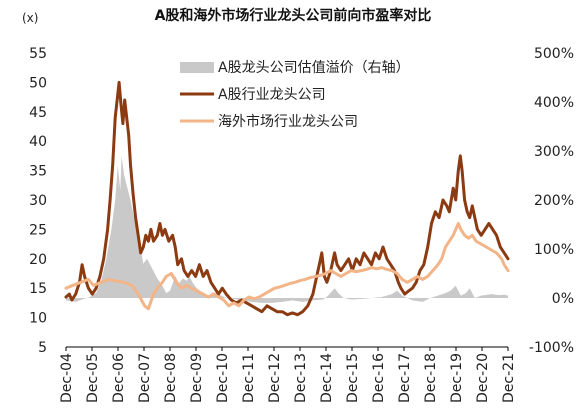  I want to click on y-left-tick-label: 30, so click(38, 201).